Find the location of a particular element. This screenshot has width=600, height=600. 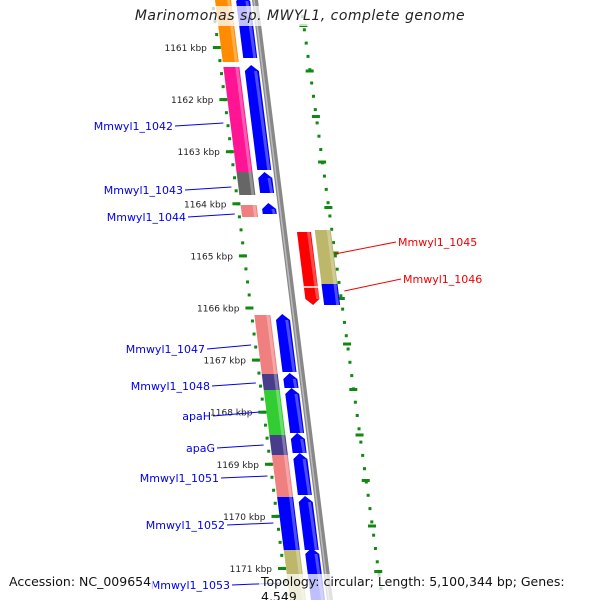

kbp-label: 1166 kbp is located at coordinates (218, 310).